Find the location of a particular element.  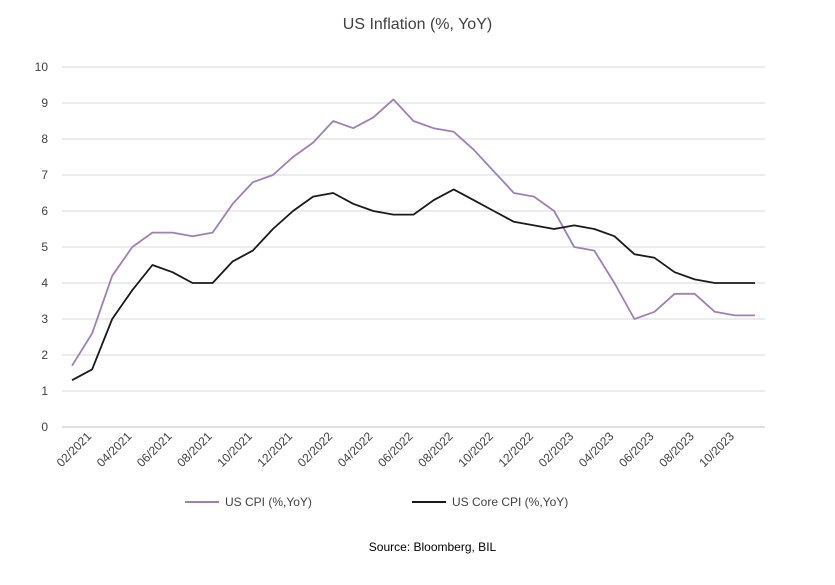

legend-item-core-cpi: US Core CPI (%,YoY) is located at coordinates (490, 502).